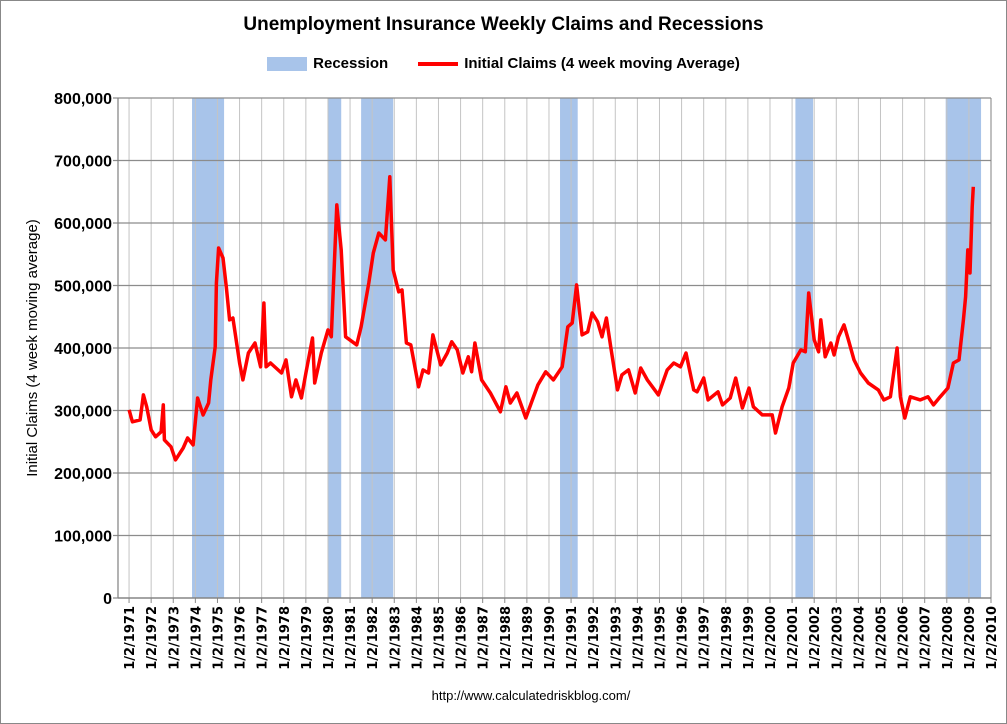  Describe the element at coordinates (992, 638) in the screenshot. I see `x-tick-label: 1/2/2010` at that location.